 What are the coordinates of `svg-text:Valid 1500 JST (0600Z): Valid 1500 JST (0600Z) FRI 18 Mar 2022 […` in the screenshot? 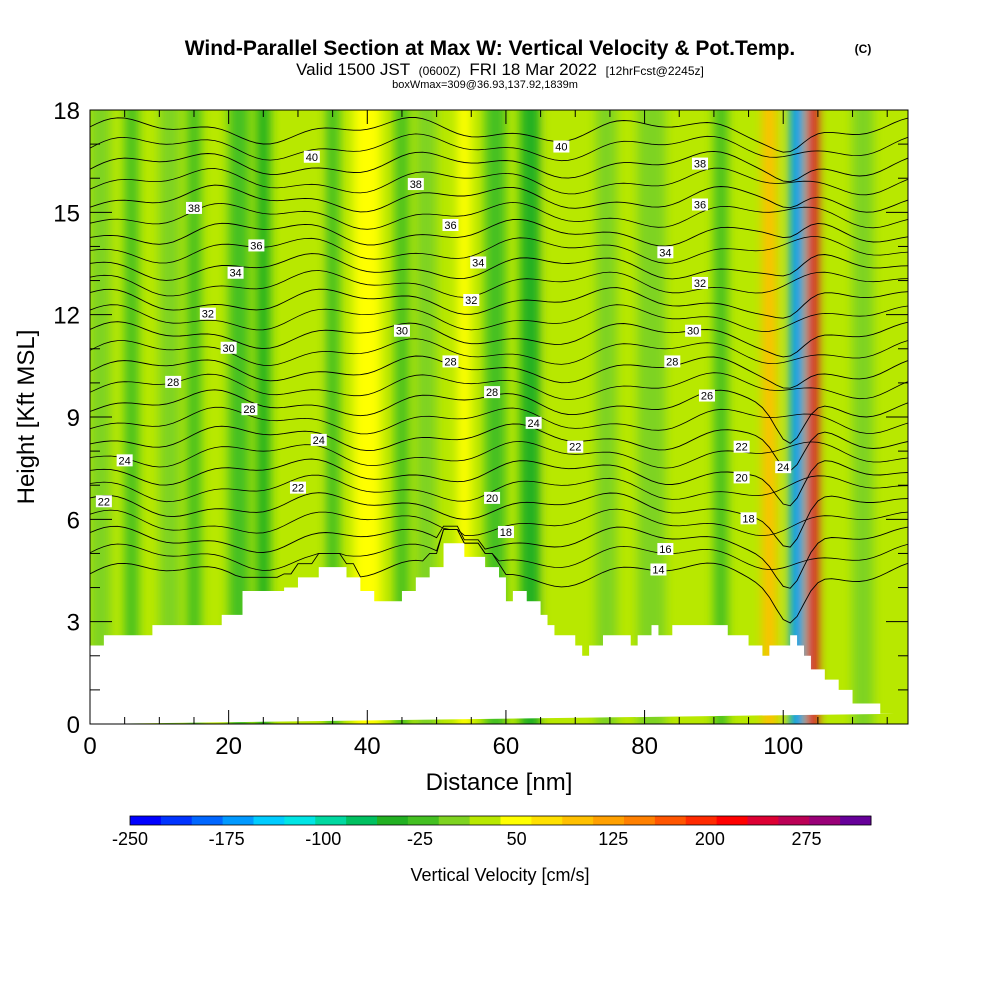 It's located at (500, 69).